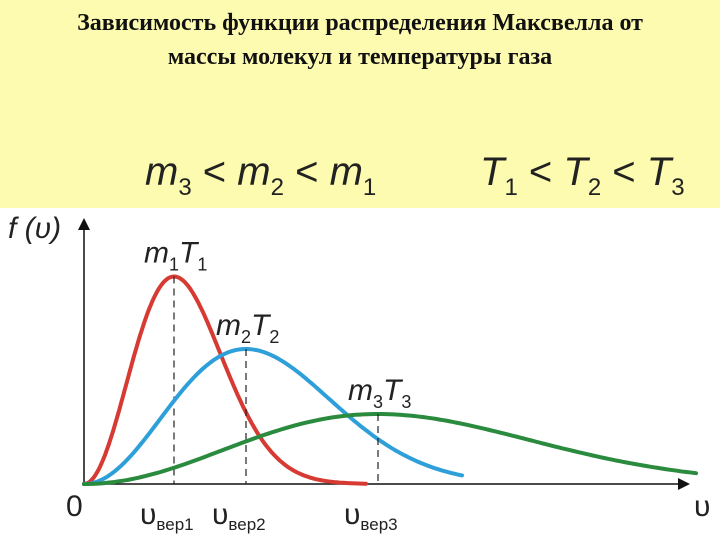 The width and height of the screenshot is (720, 540). I want to click on origin-label: 0, so click(74, 506).